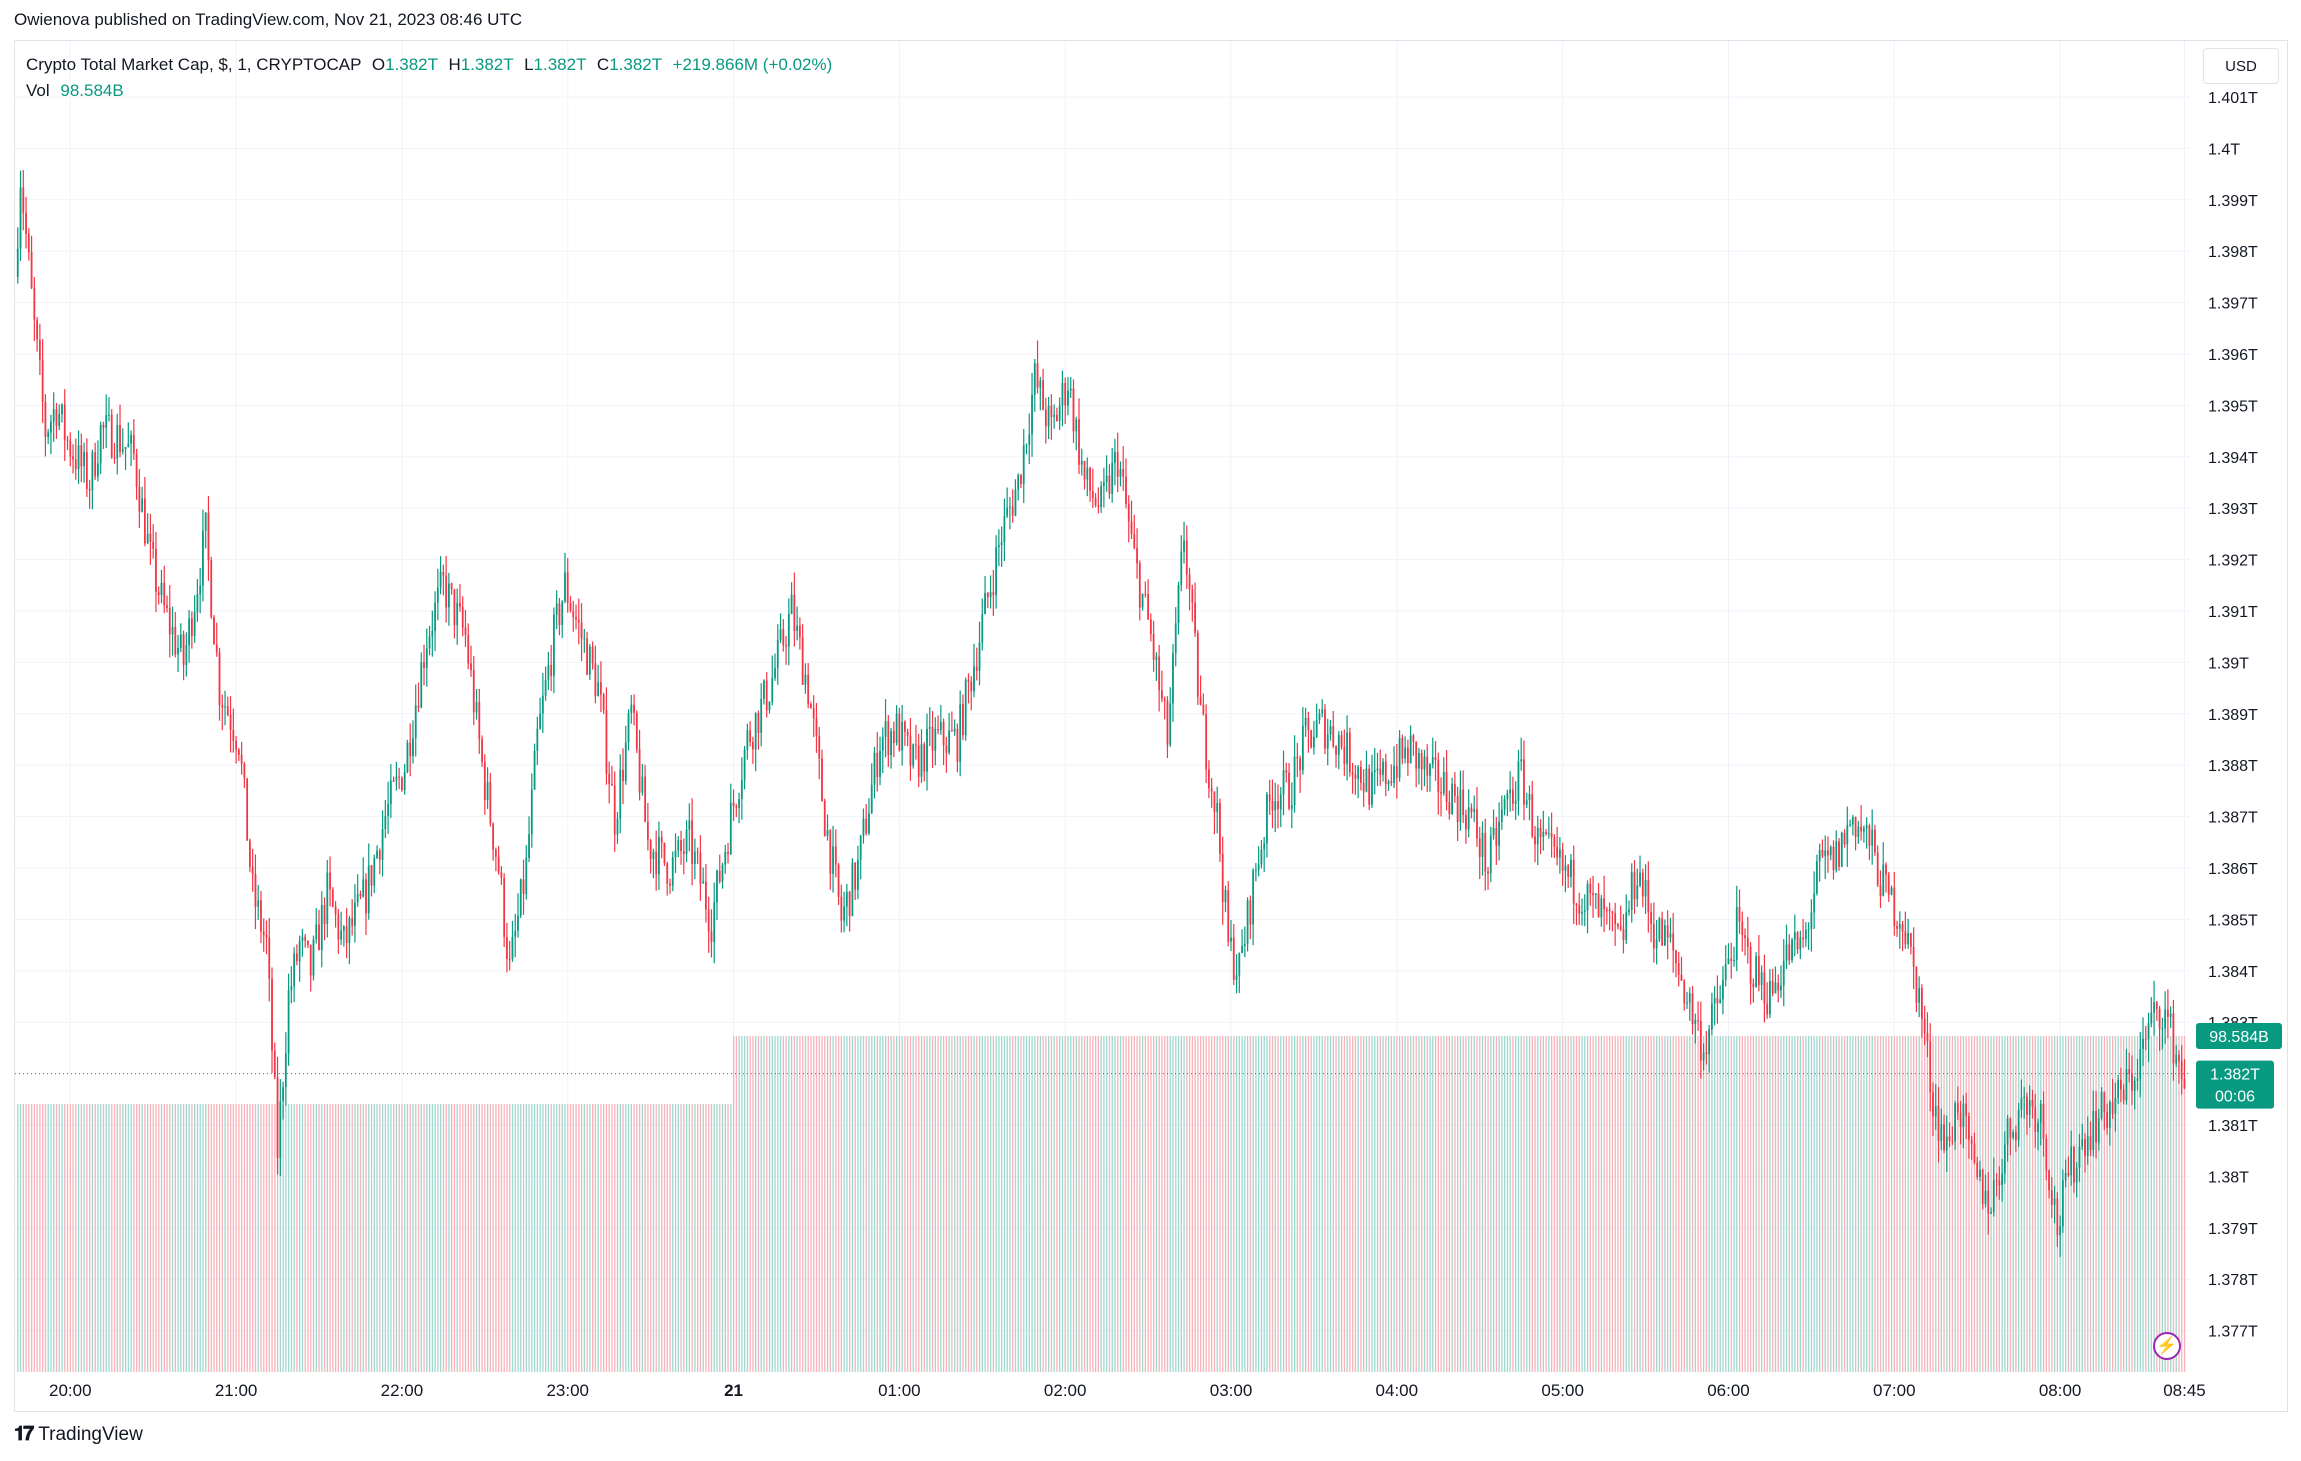  Describe the element at coordinates (78, 1434) in the screenshot. I see `tradingview-logo: 𝟏𝟕 TradingView` at that location.